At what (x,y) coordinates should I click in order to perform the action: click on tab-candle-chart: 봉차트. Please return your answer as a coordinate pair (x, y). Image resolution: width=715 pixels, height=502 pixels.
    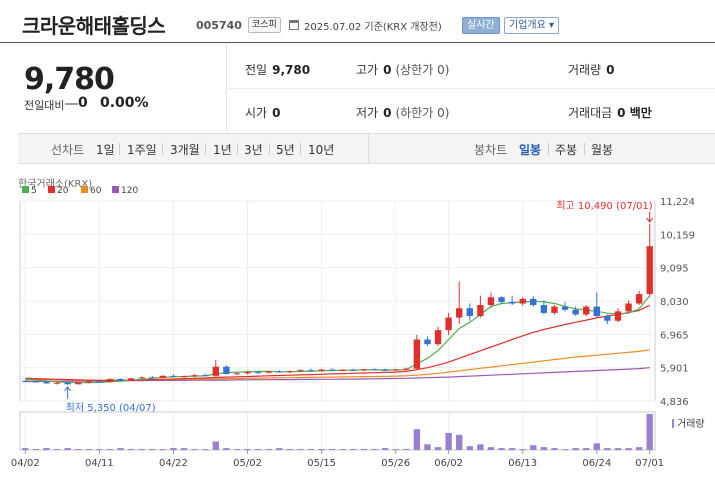
    Looking at the image, I should click on (491, 150).